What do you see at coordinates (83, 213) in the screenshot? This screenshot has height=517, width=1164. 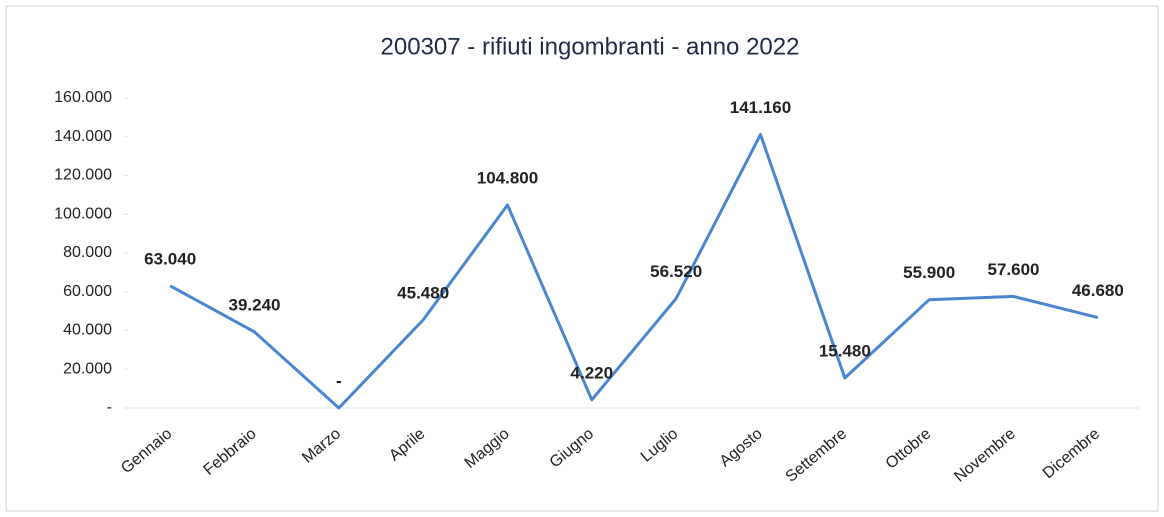 I see `y-tick-label: 100.000` at bounding box center [83, 213].